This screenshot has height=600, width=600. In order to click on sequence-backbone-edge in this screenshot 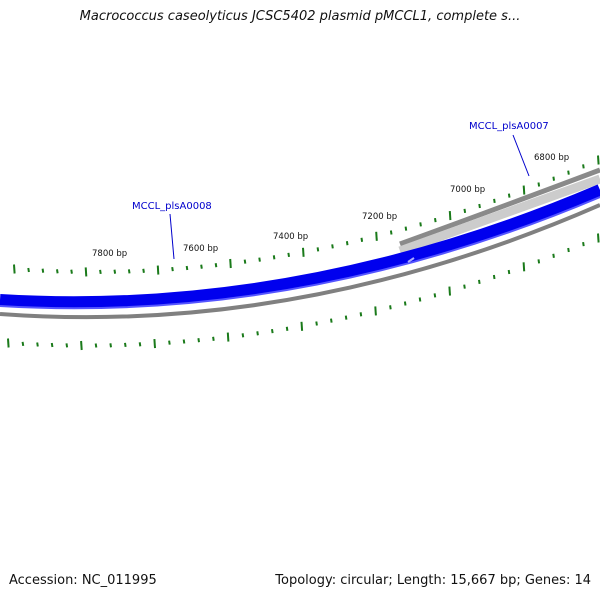, I will do `click(411, 260)`.